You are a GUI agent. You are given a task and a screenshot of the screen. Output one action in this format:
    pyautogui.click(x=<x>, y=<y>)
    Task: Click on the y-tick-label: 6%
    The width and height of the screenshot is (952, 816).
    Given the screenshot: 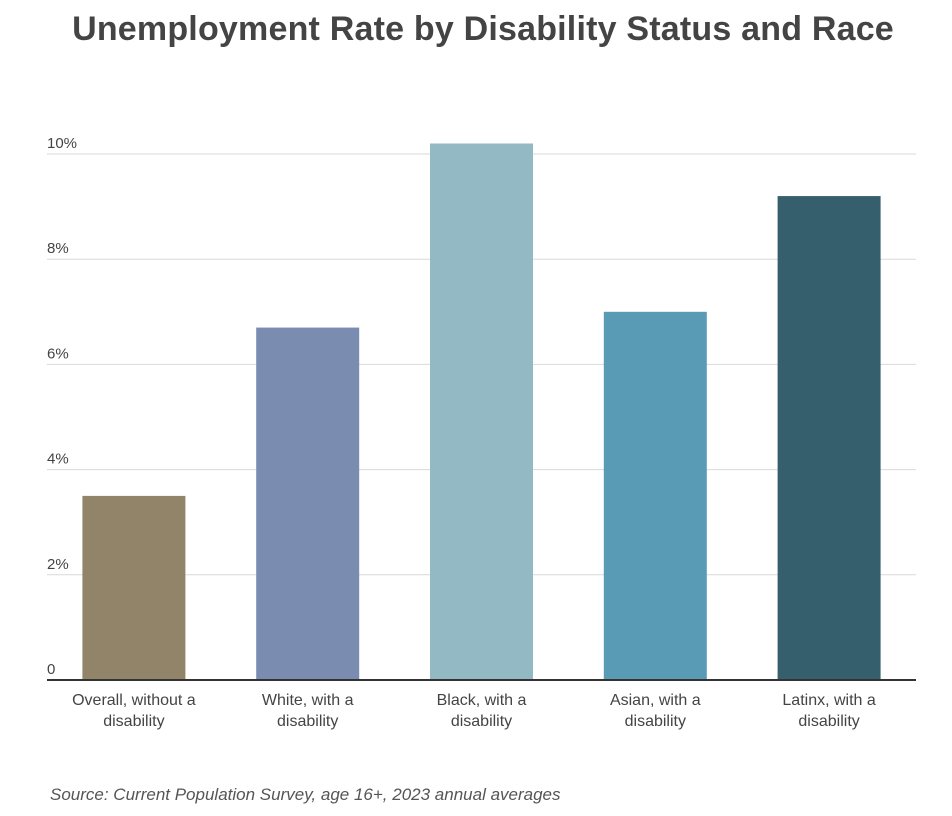 What is the action you would take?
    pyautogui.click(x=58, y=353)
    